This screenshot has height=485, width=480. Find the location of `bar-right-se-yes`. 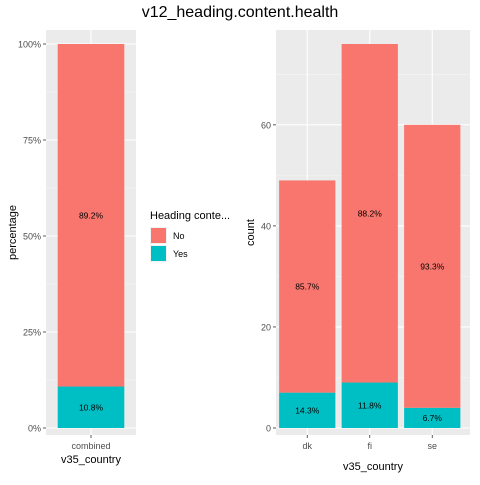

bar-right-se-yes is located at coordinates (432, 417).